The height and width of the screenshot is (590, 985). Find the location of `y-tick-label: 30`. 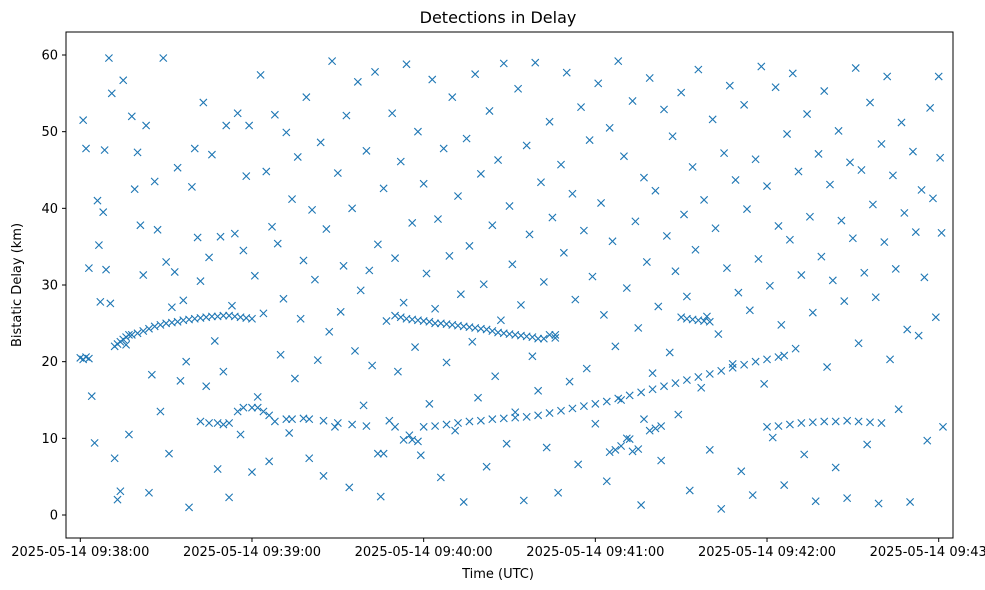

y-tick-label: 30 is located at coordinates (49, 286).